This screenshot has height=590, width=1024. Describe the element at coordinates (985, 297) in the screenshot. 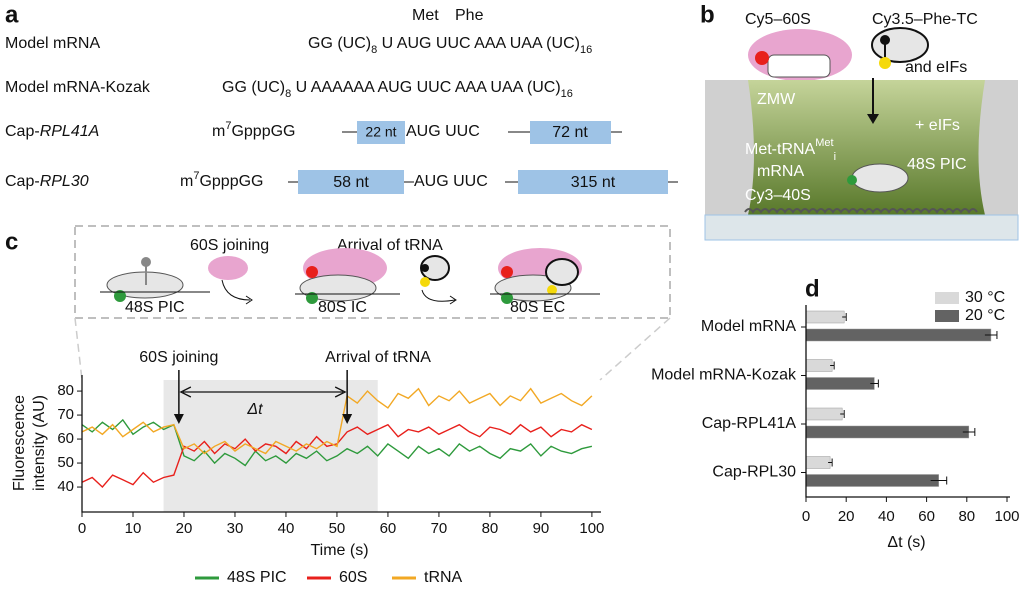

I see `legend-label: 30 °C` at that location.